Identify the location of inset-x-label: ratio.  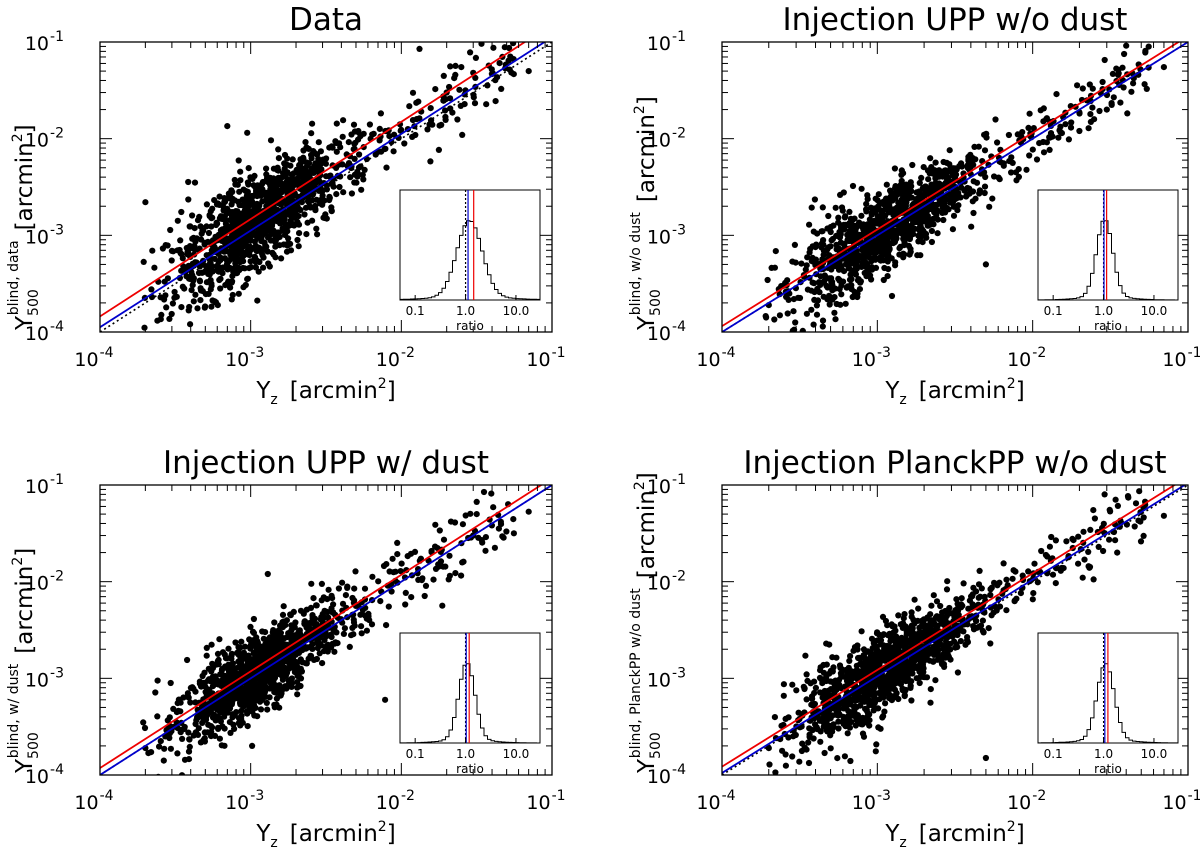
(470, 326).